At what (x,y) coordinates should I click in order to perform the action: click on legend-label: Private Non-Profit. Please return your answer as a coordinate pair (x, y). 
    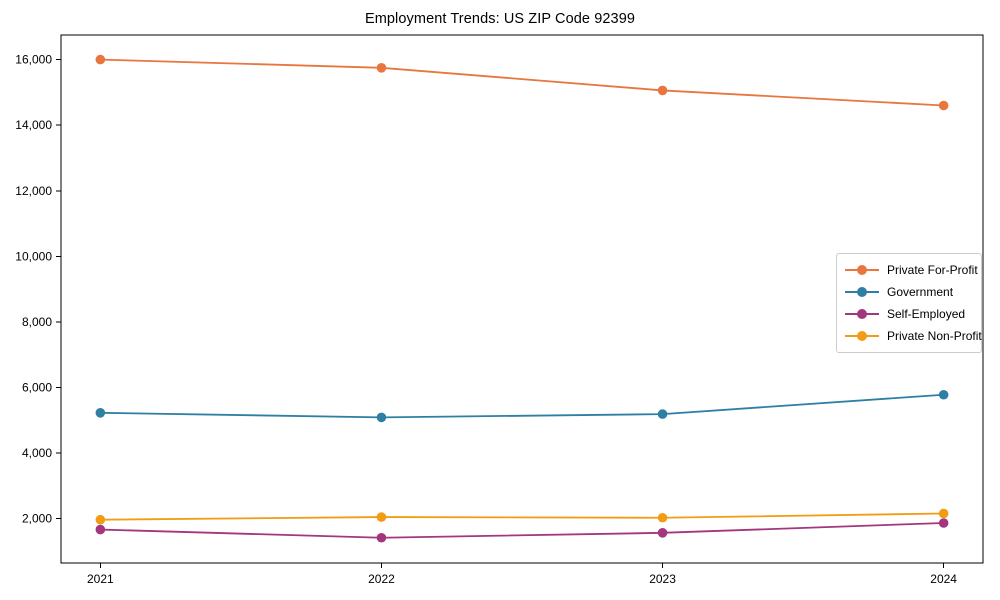
    Looking at the image, I should click on (934, 336).